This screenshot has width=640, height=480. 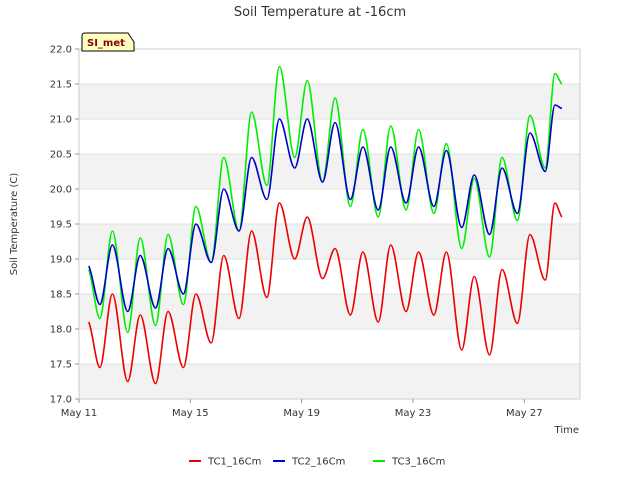 I want to click on y-tick-label: 20.5, so click(x=61, y=155).